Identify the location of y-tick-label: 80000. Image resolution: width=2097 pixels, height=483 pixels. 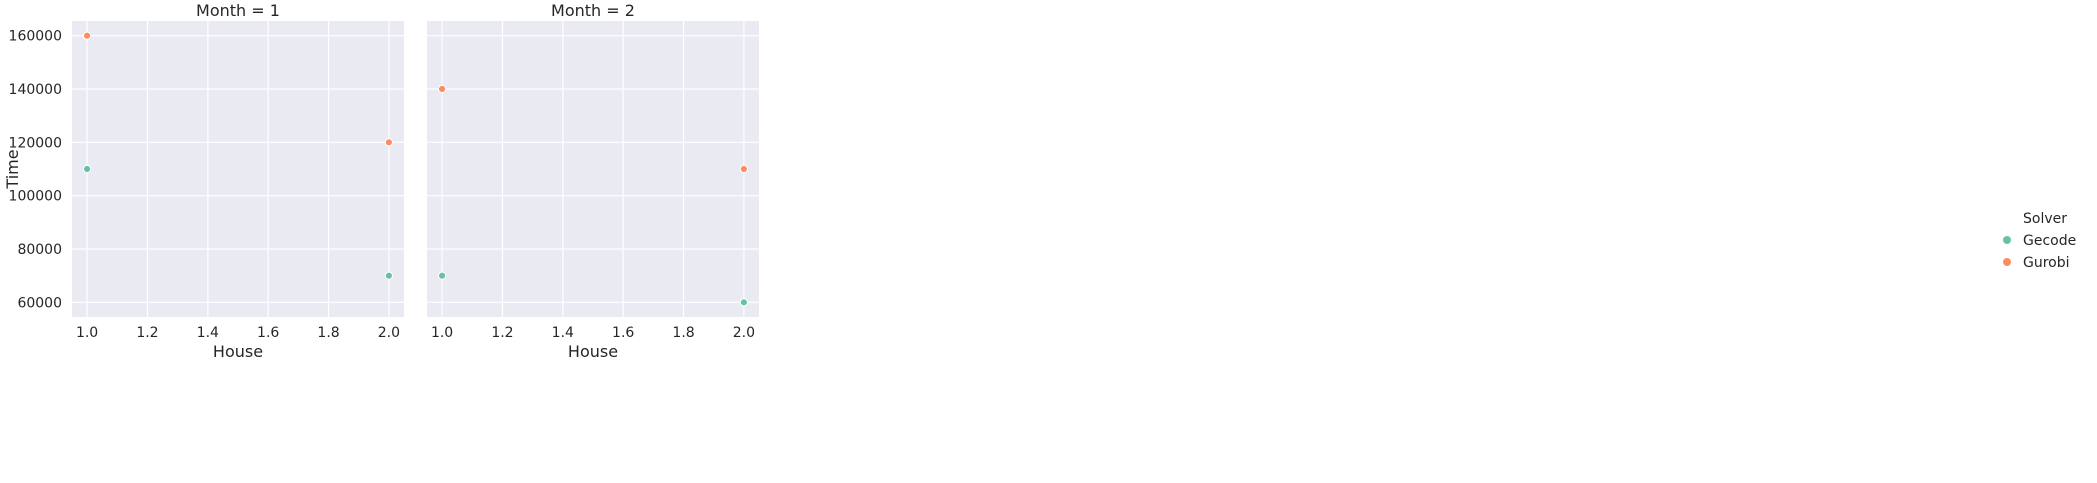
(39, 250).